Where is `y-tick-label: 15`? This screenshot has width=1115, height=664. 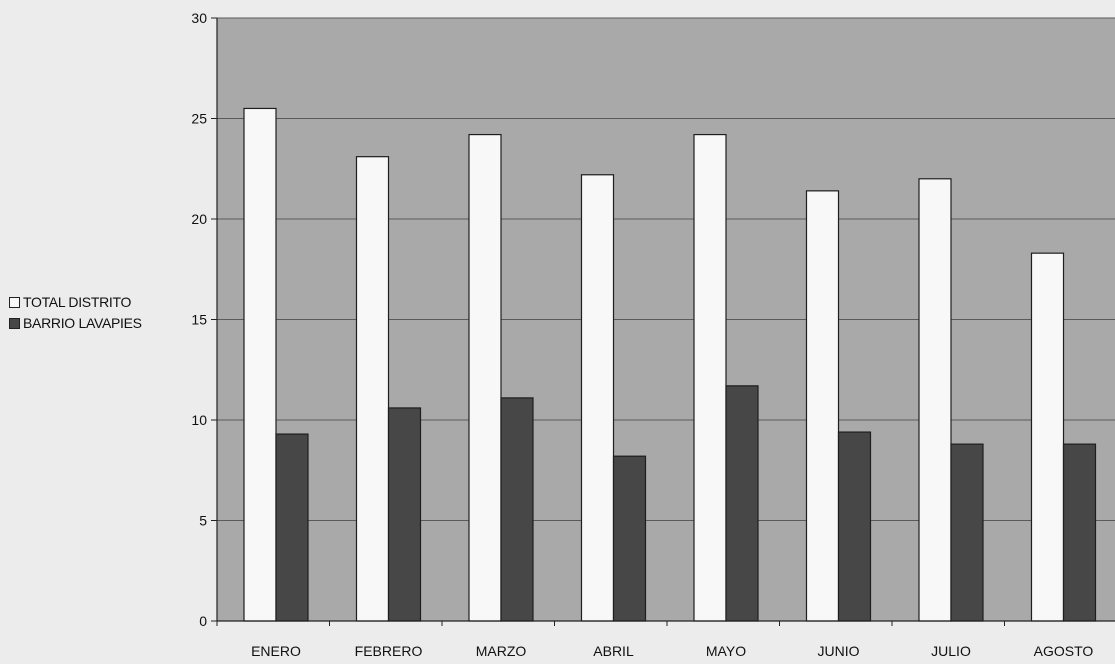
y-tick-label: 15 is located at coordinates (199, 320).